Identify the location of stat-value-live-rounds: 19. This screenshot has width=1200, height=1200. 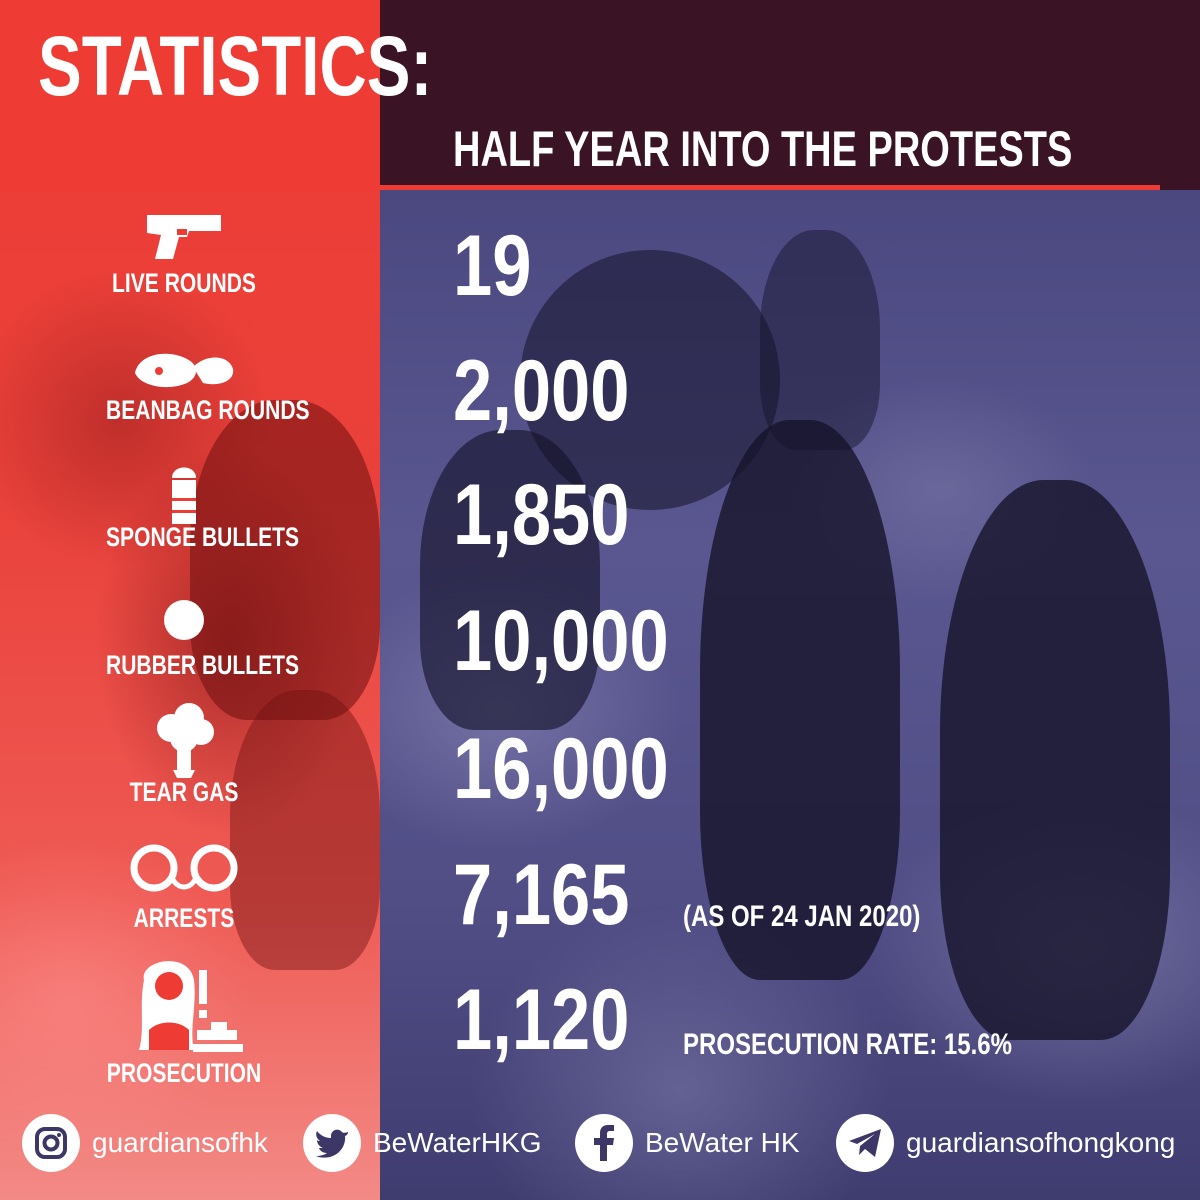
(492, 266).